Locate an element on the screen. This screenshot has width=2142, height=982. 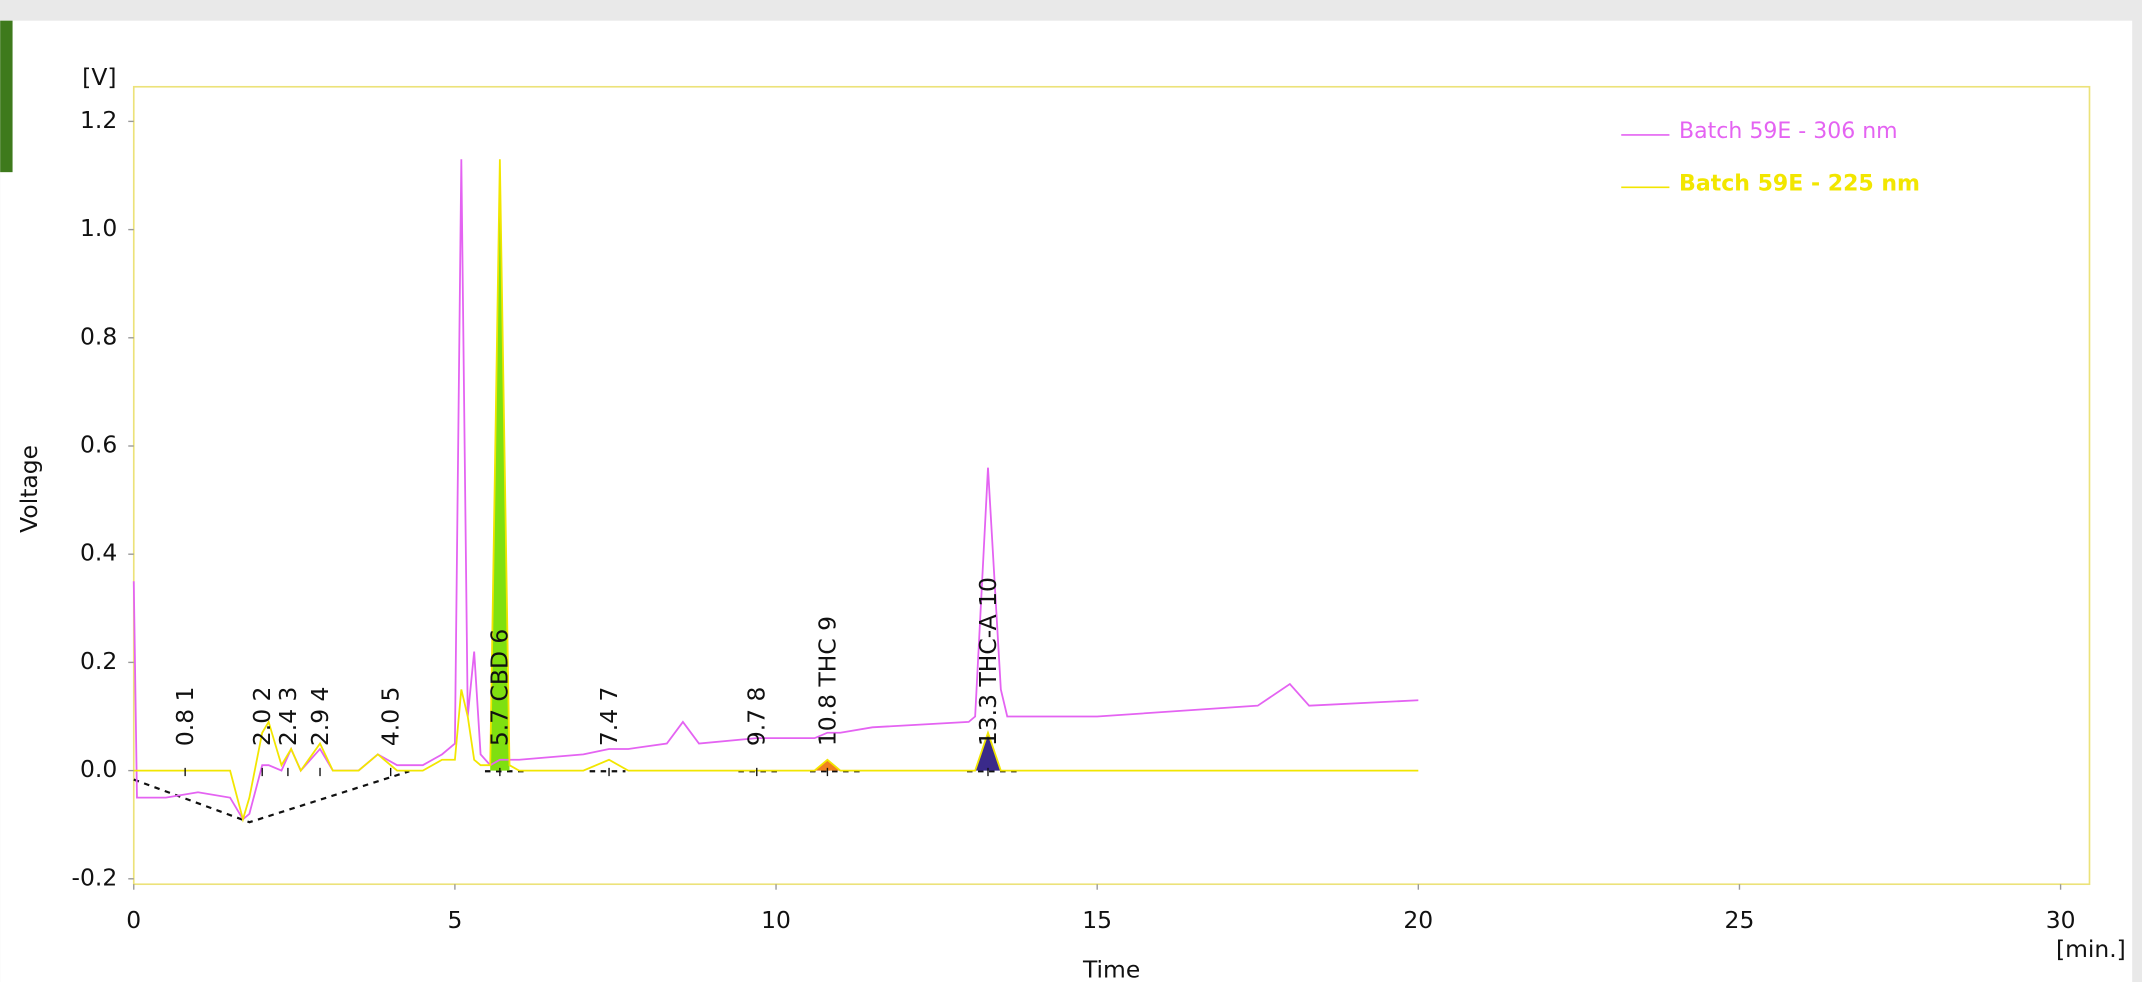
legend-label: Batch 59E - 306 nm is located at coordinates (1788, 131).